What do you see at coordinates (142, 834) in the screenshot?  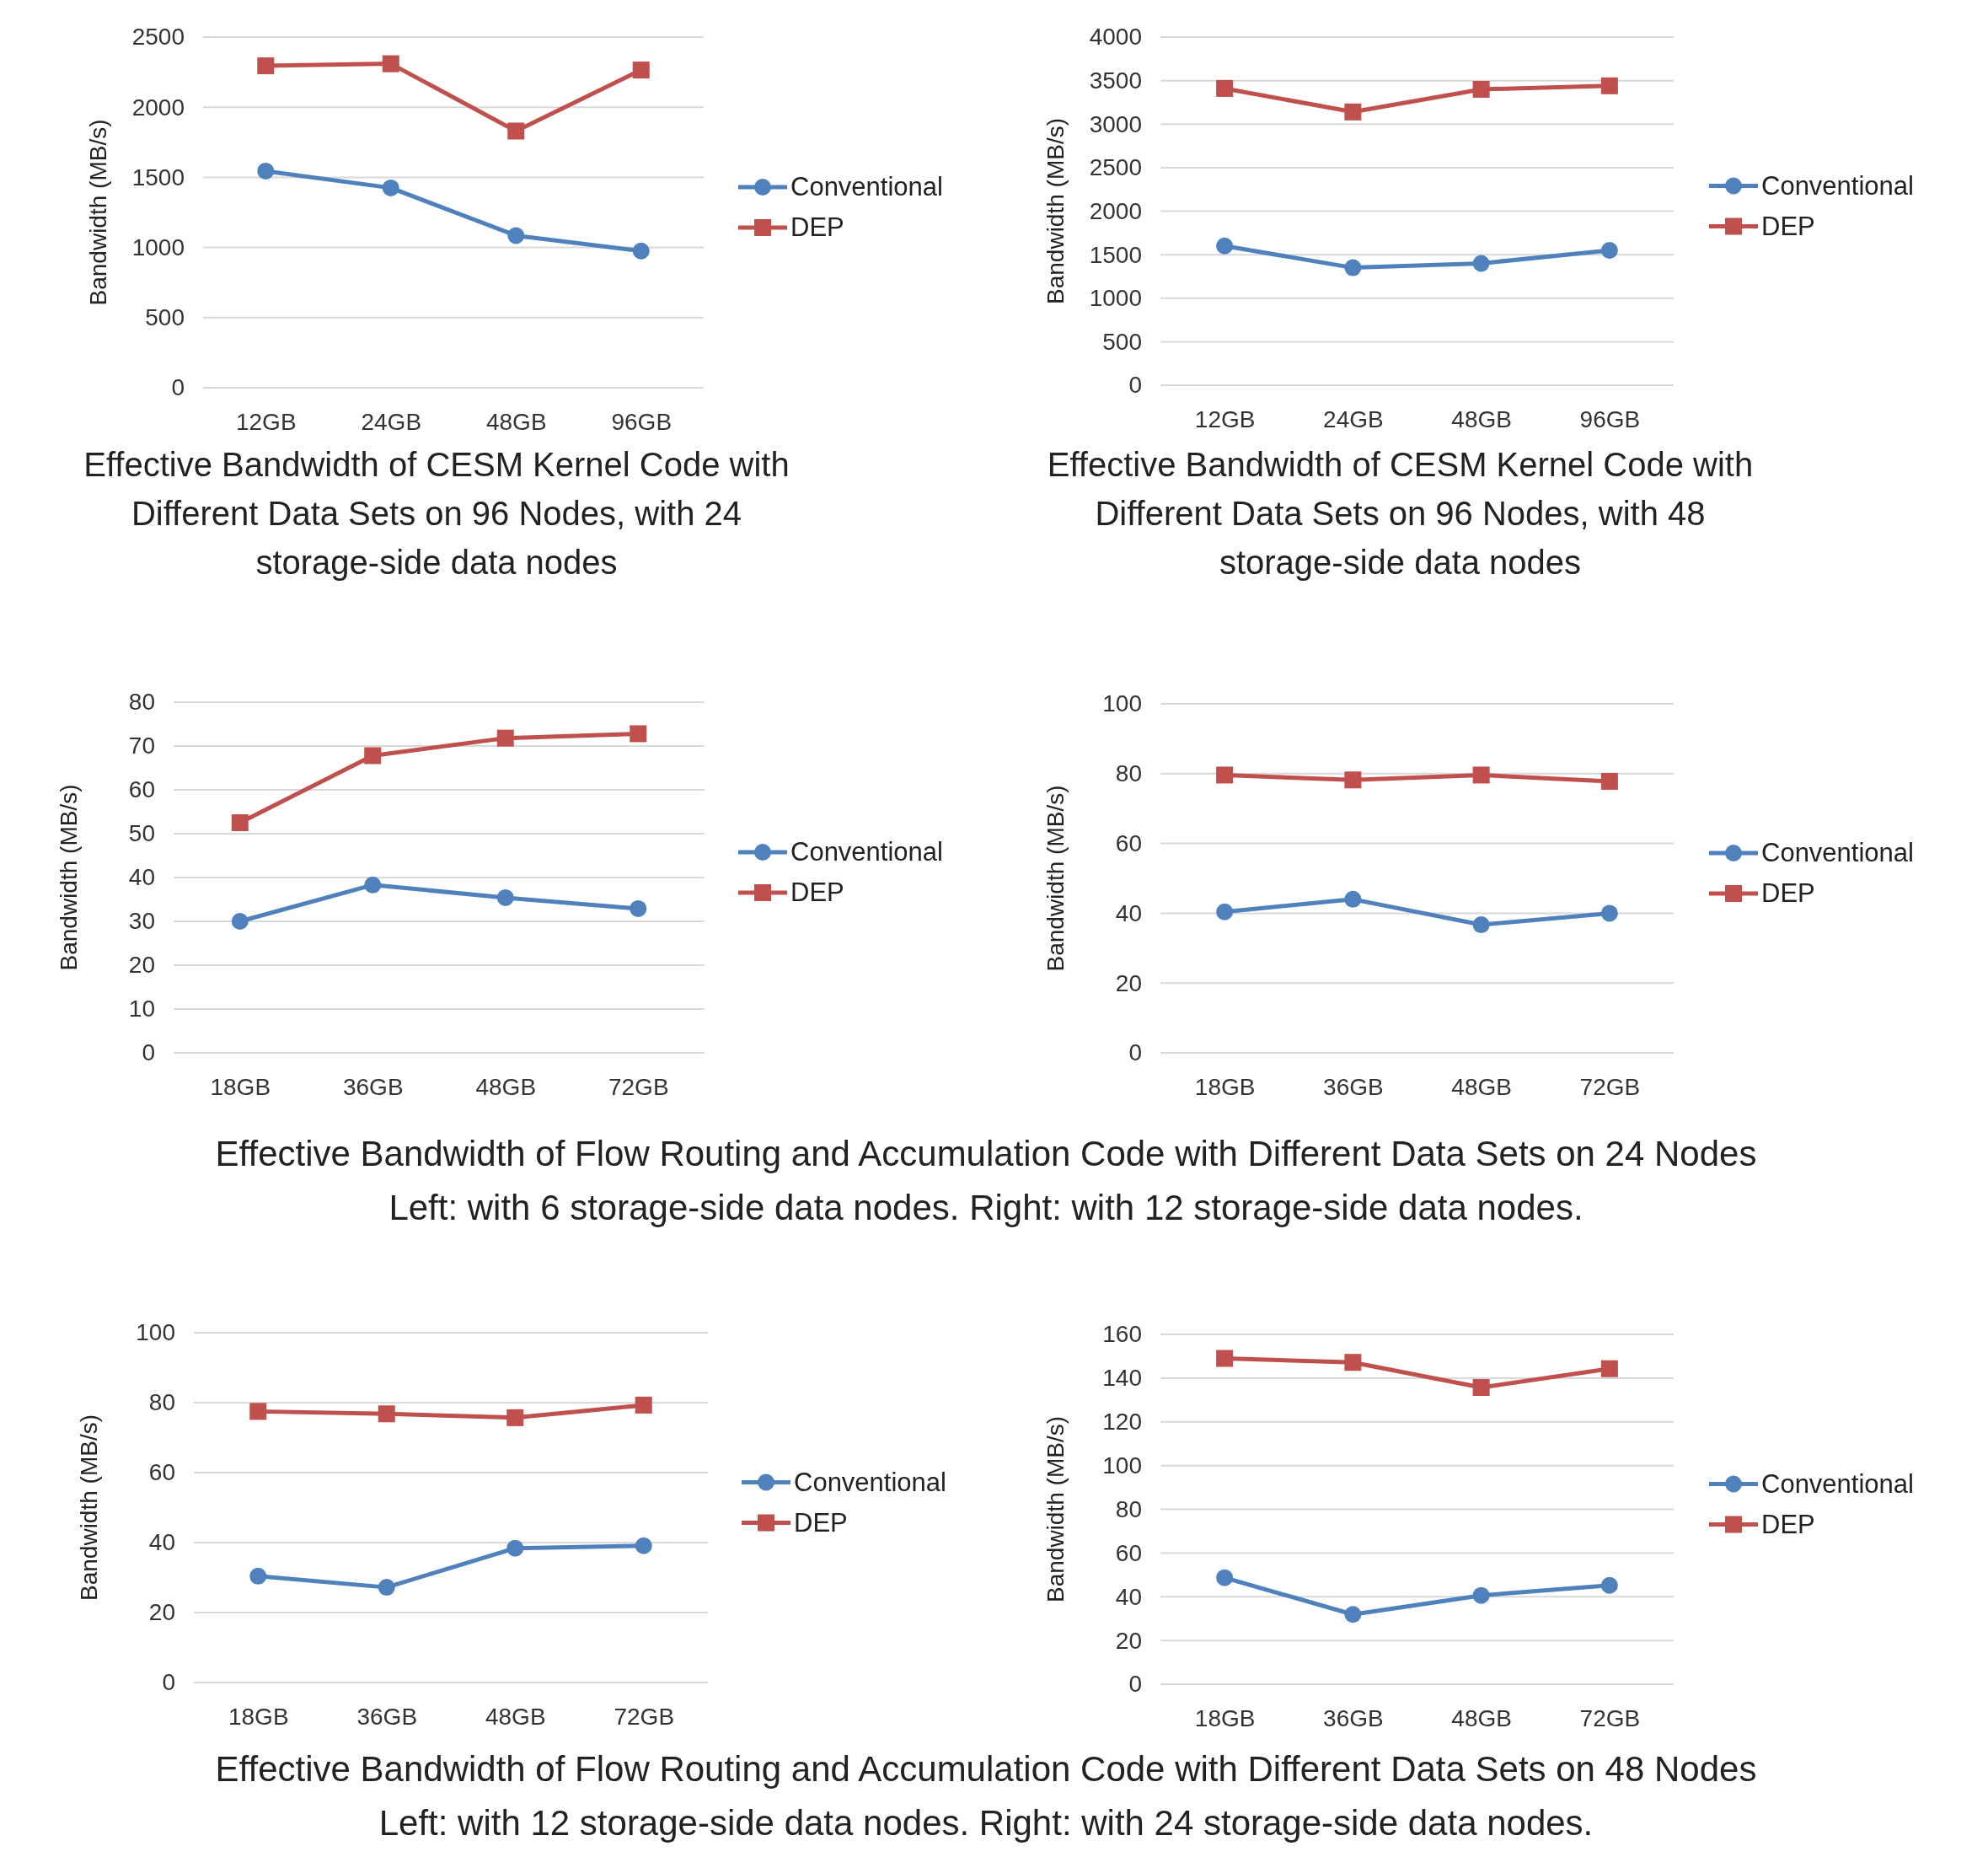 I see `y-tick-label: 50` at bounding box center [142, 834].